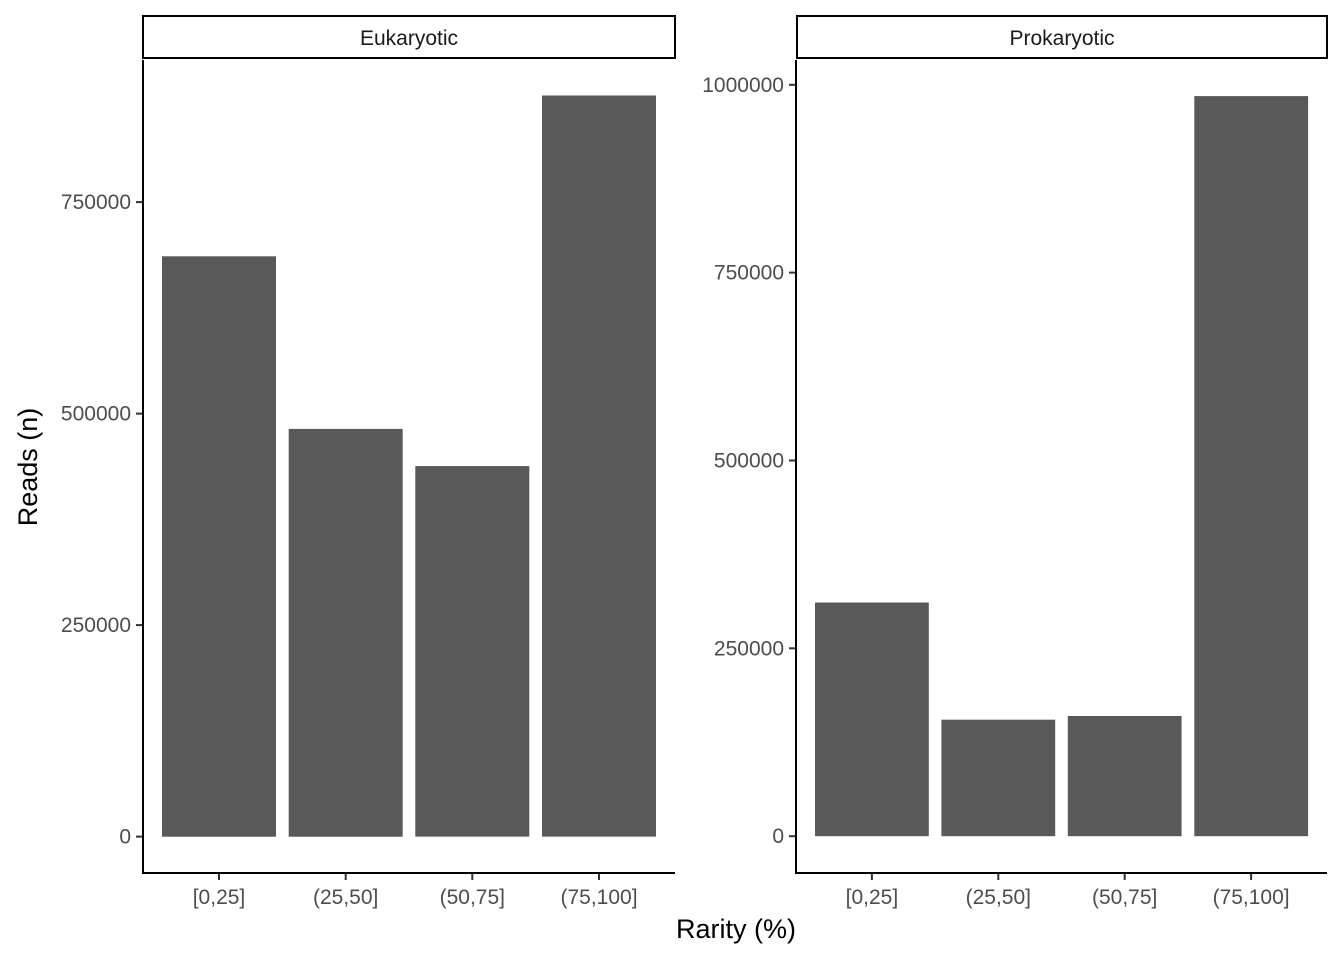 The width and height of the screenshot is (1344, 960). Describe the element at coordinates (736, 929) in the screenshot. I see `x-axis-title: Rarity (%)` at that location.